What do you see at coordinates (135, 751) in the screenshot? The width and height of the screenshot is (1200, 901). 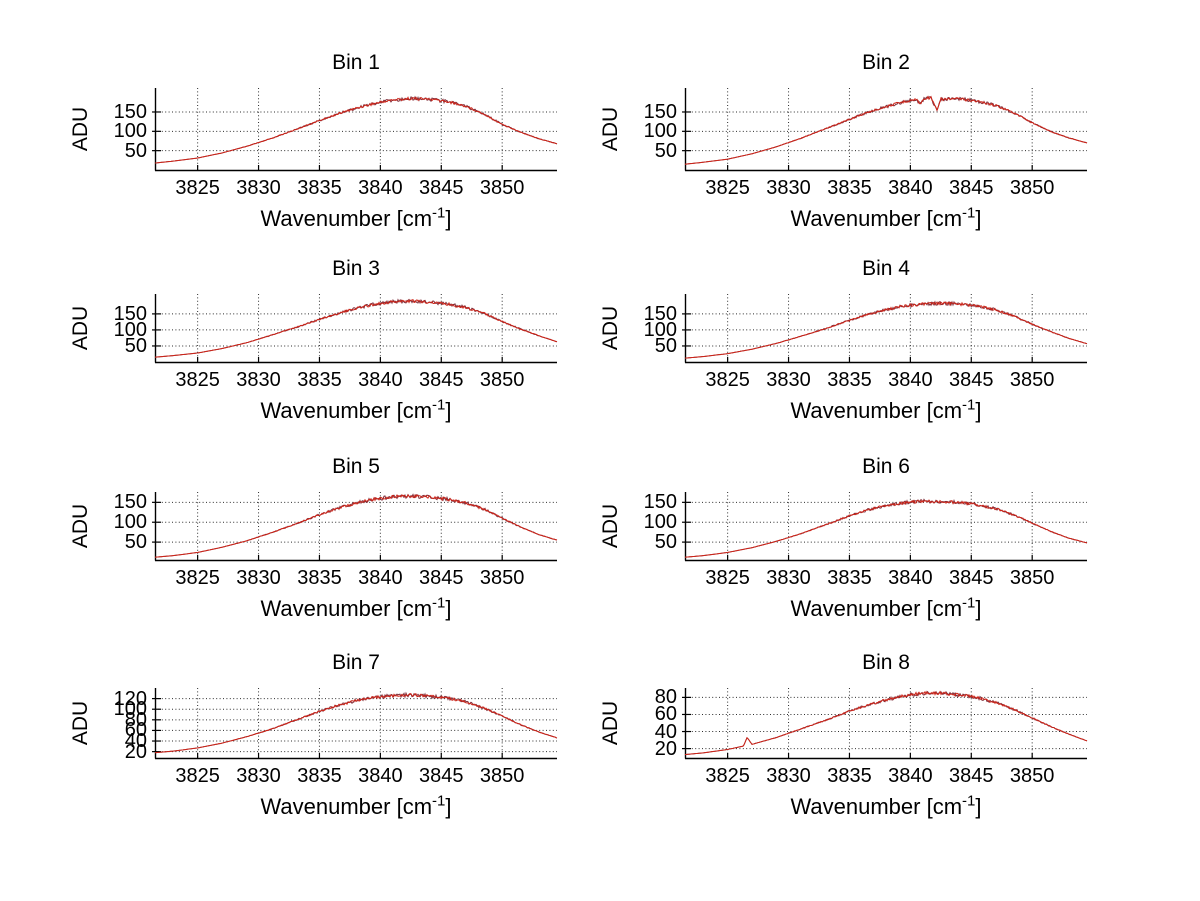 I see `y-tick-label: 20` at bounding box center [135, 751].